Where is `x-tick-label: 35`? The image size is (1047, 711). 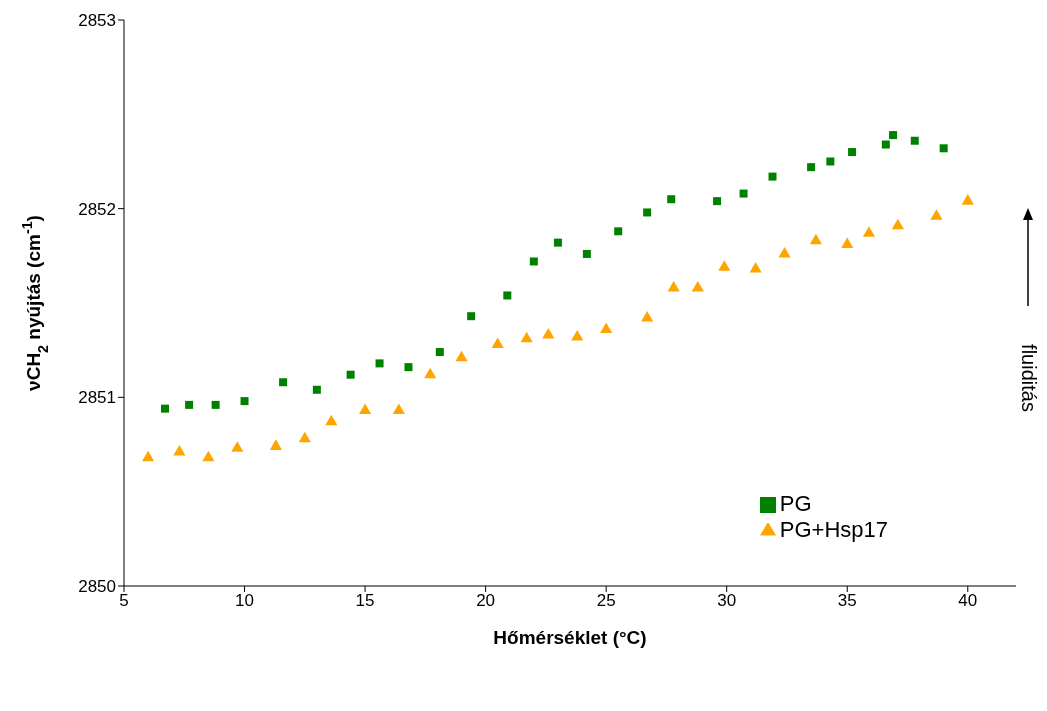
x-tick-label: 35 is located at coordinates (847, 601).